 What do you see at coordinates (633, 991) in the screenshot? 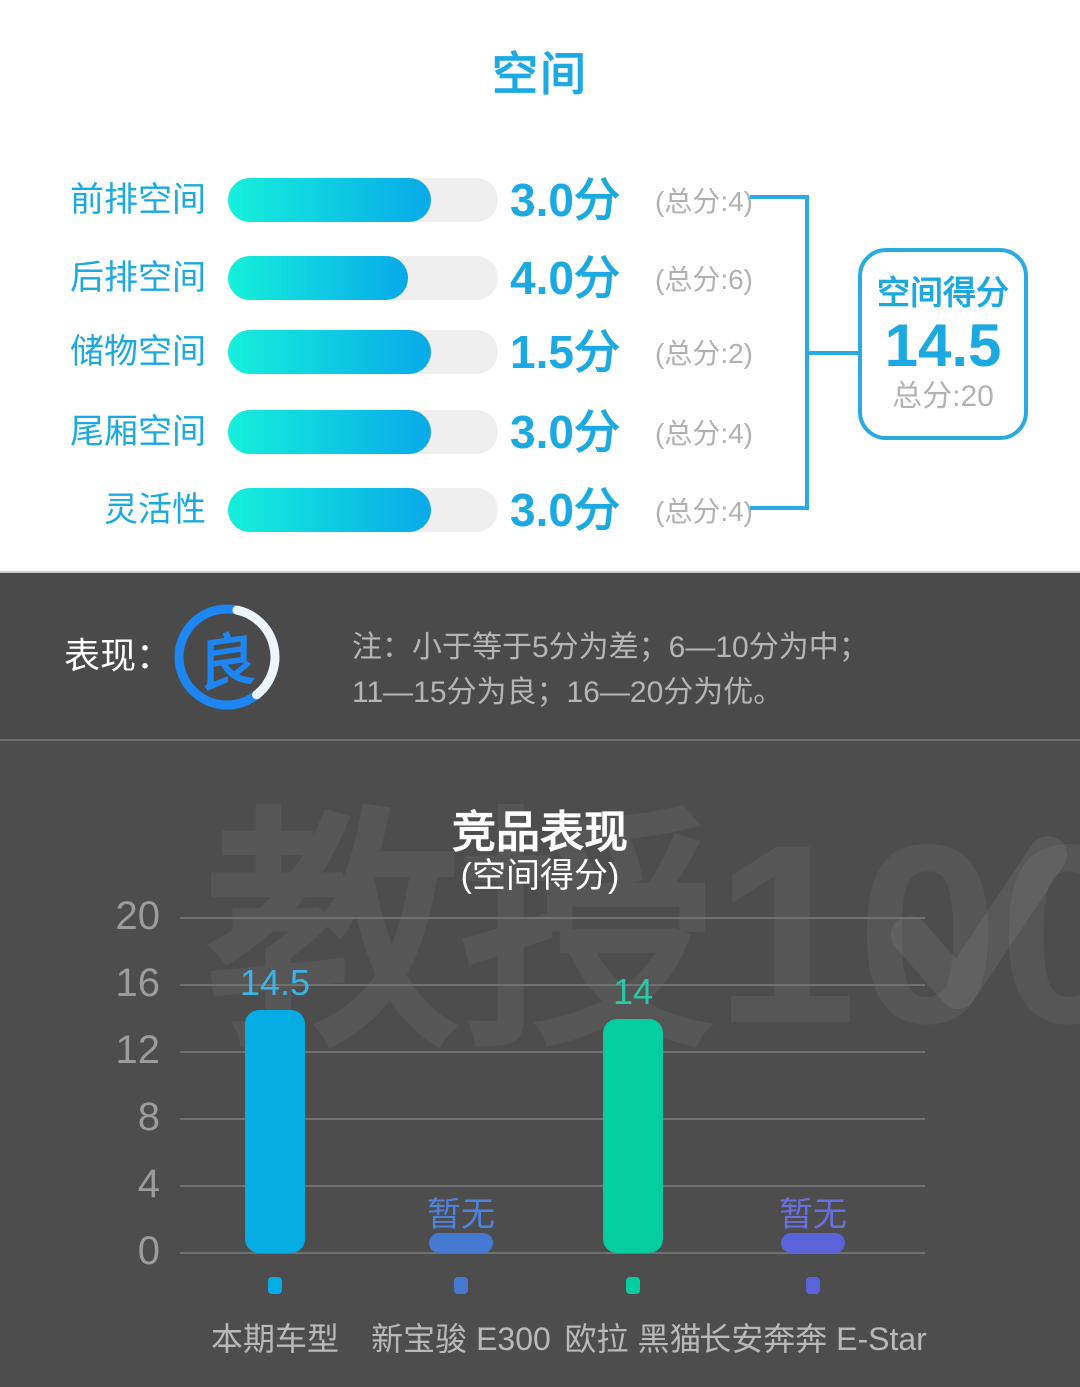
I see `bar-value-label: 14` at bounding box center [633, 991].